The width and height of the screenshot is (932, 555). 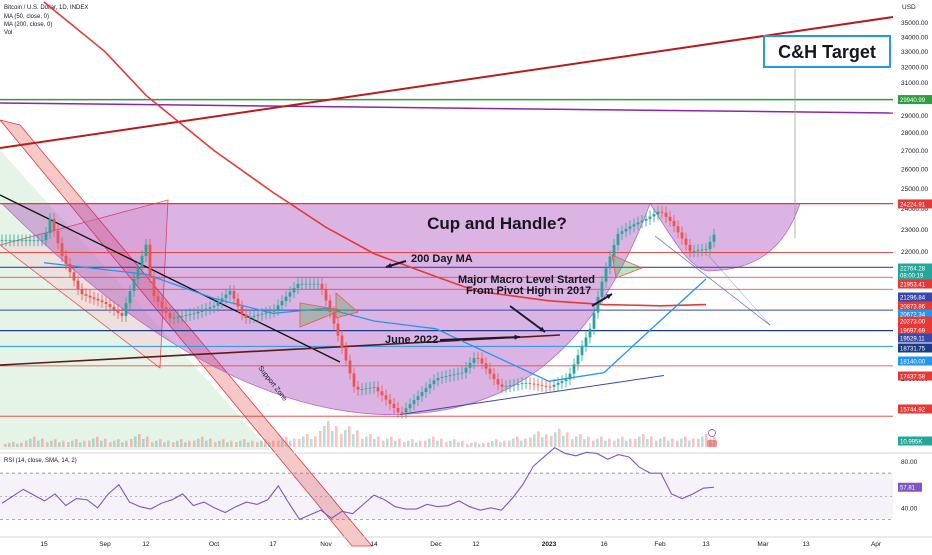 What do you see at coordinates (915, 284) in the screenshot?
I see `price-tag: 21953.41` at bounding box center [915, 284].